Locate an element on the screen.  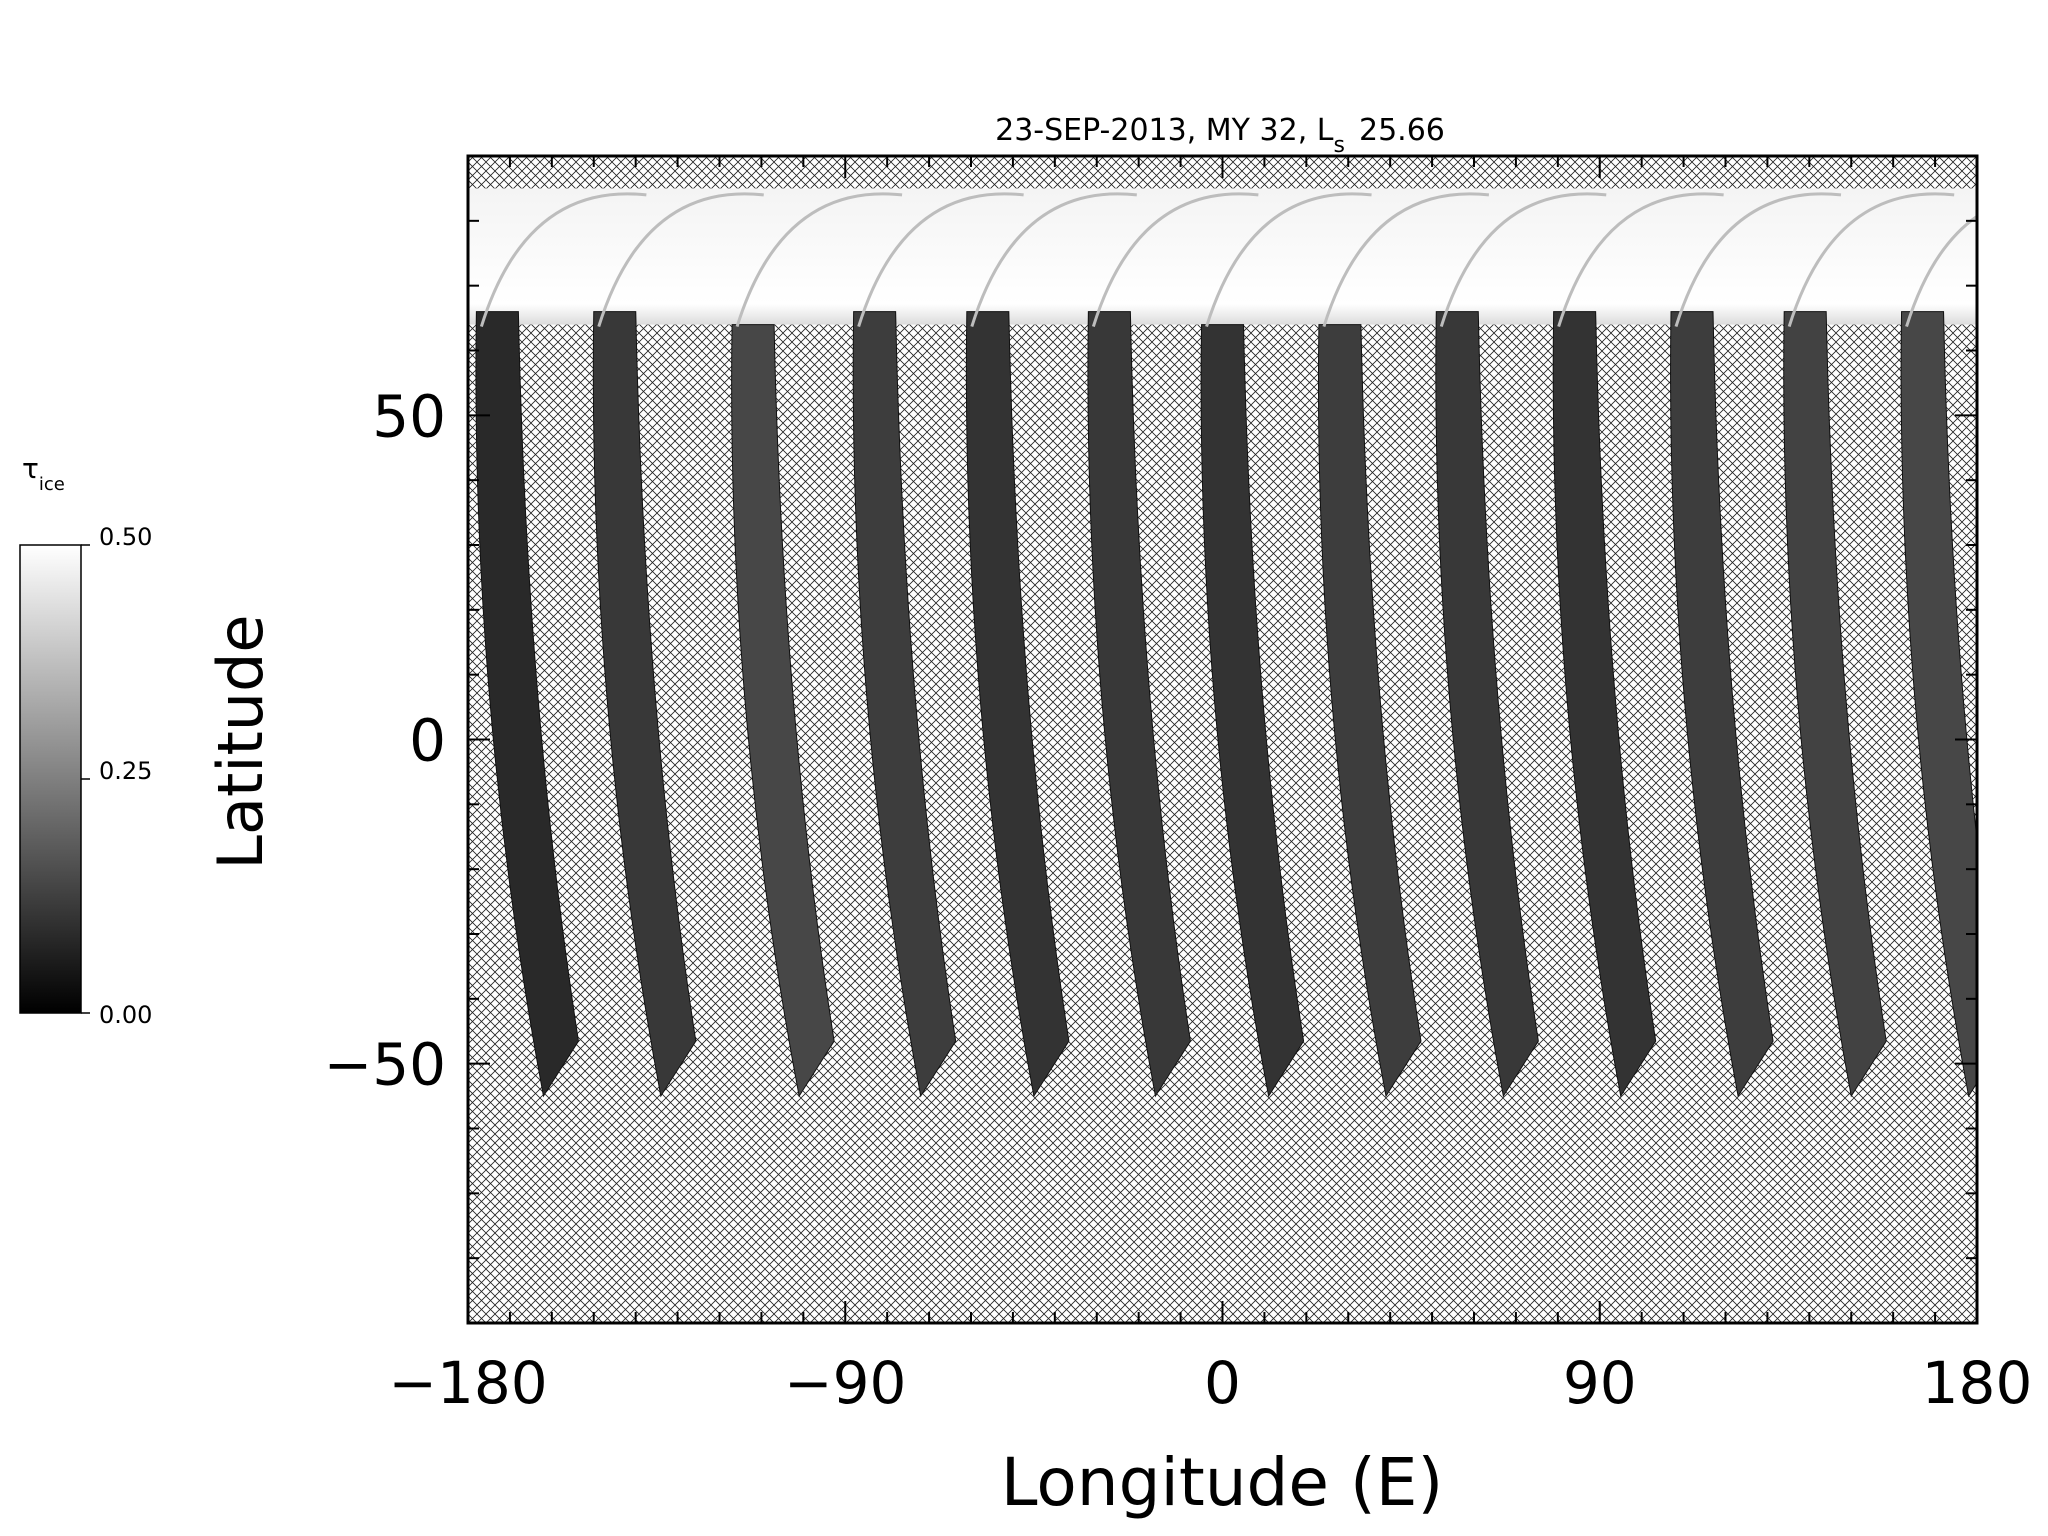
x-tick-label: 0 is located at coordinates (1222, 1383).